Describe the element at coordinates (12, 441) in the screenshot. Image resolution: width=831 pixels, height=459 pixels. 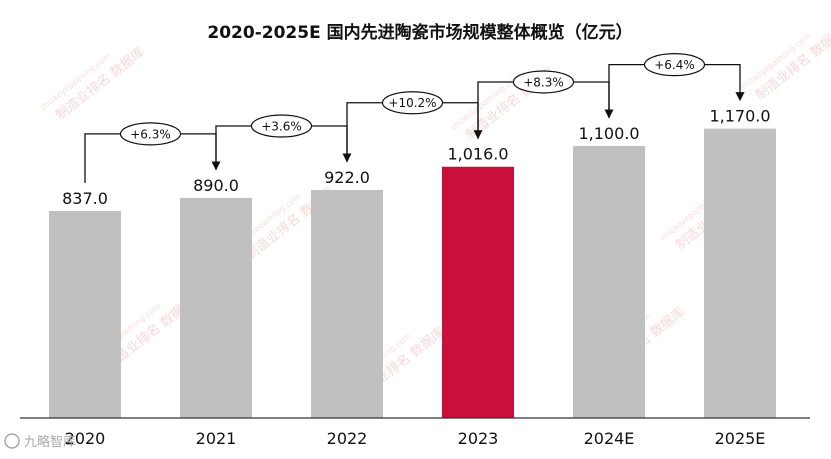
I see `logo-icon` at that location.